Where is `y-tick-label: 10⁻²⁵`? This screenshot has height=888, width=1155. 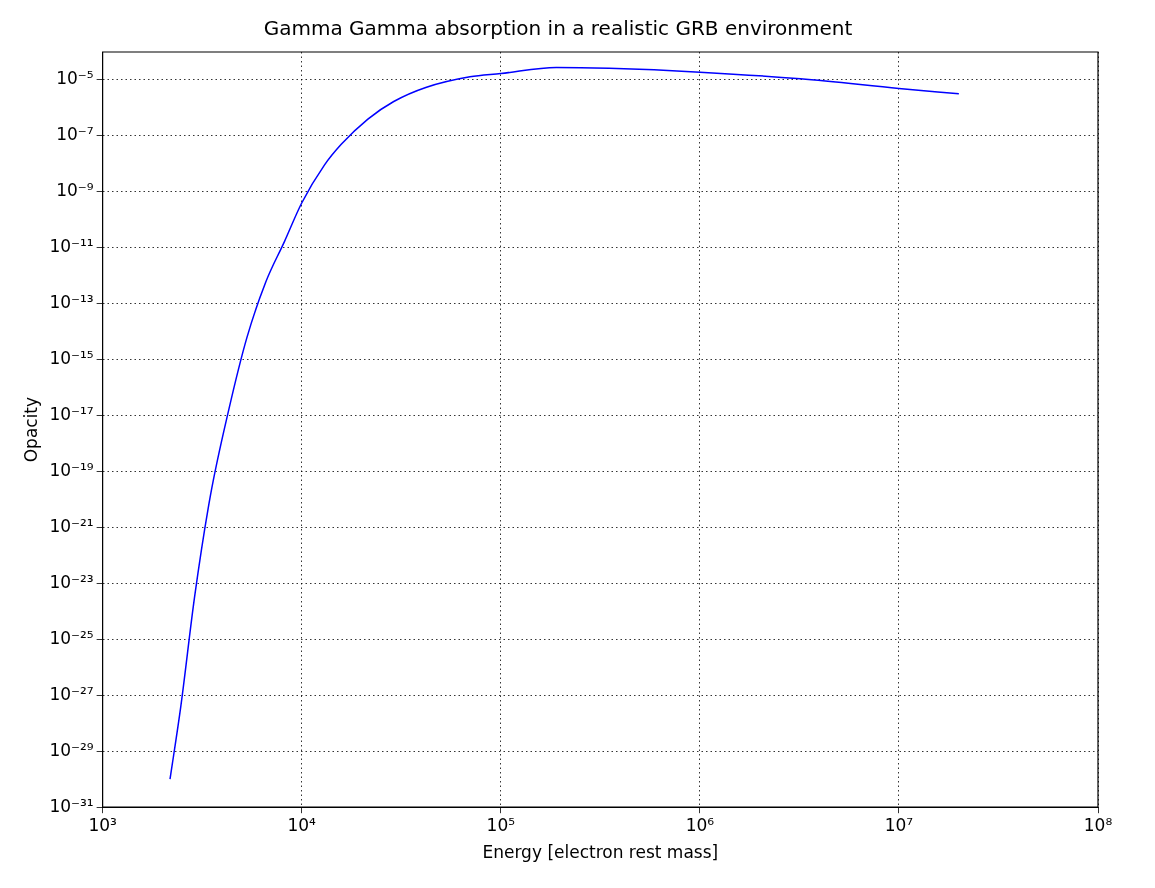 y-tick-label: 10⁻²⁵ is located at coordinates (71, 637).